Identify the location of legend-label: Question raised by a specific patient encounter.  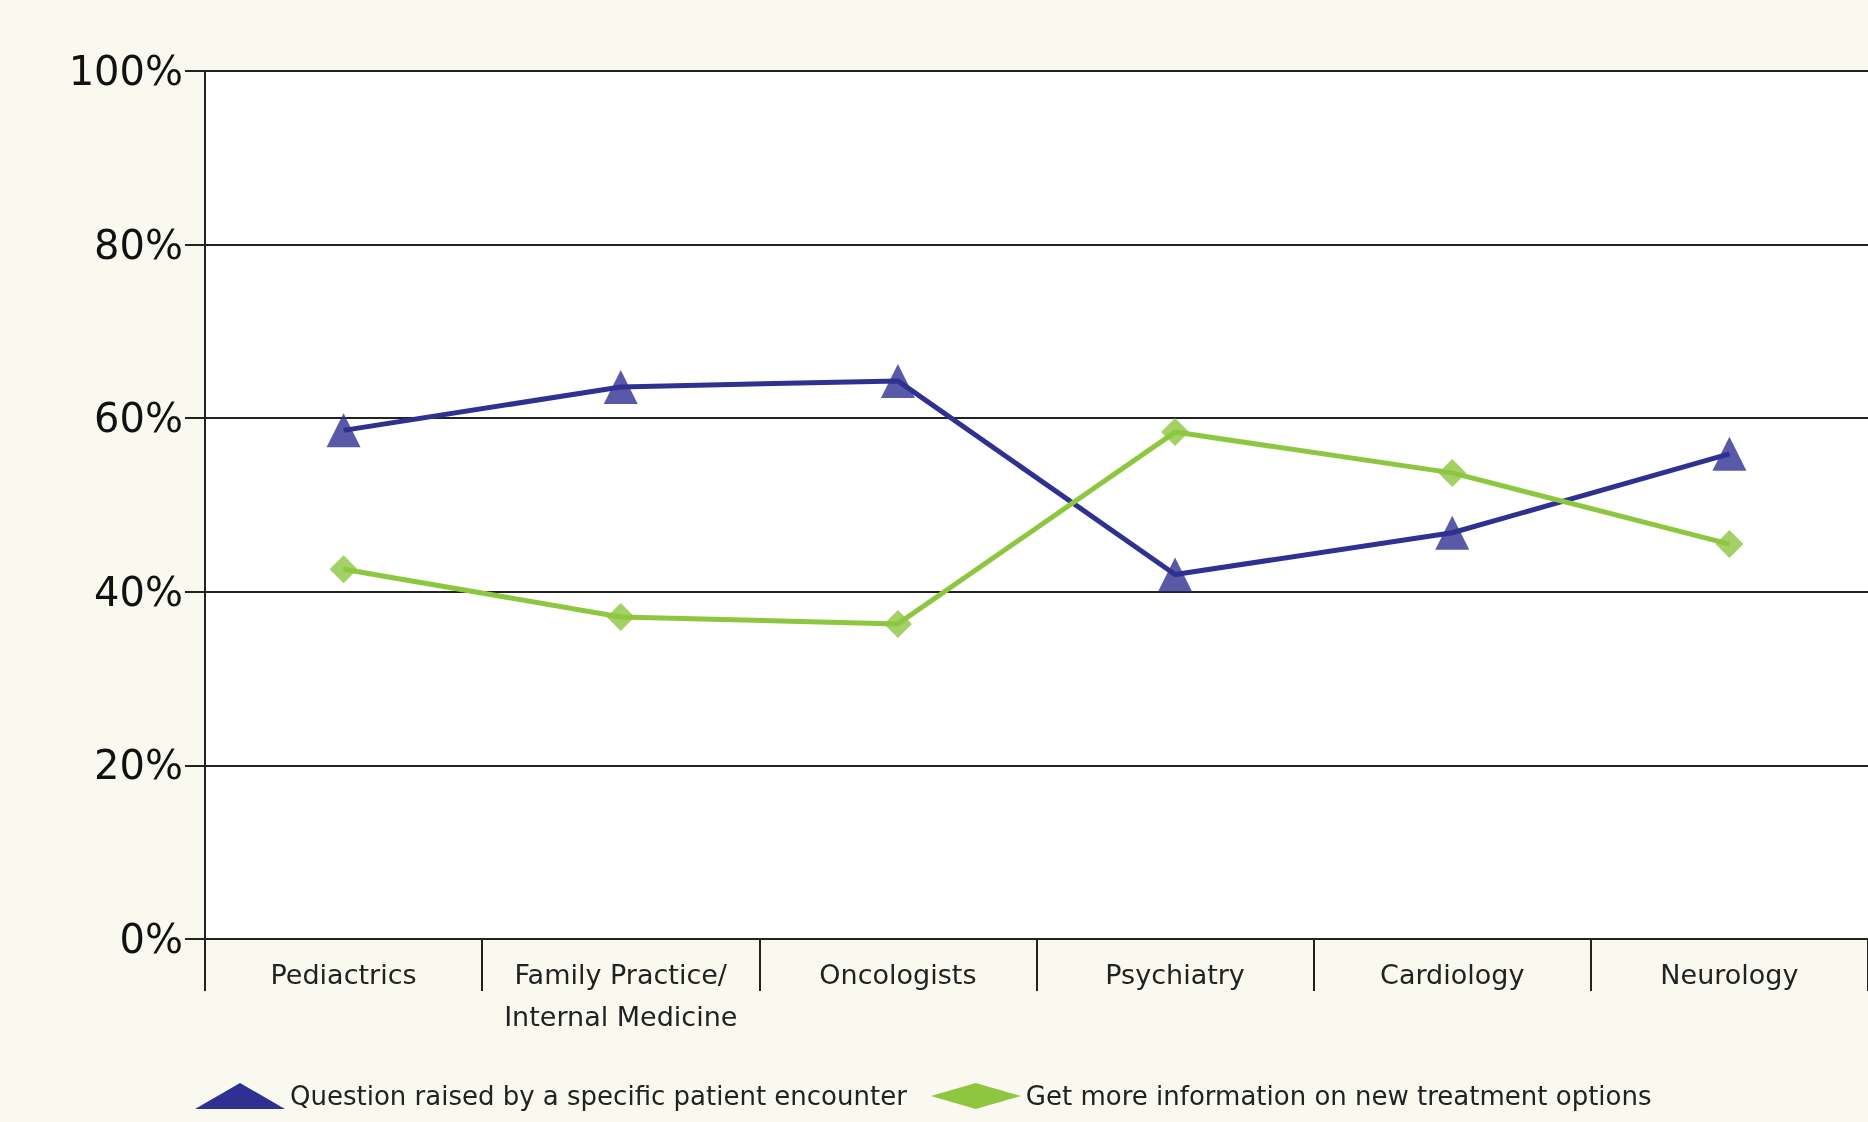
(599, 1096).